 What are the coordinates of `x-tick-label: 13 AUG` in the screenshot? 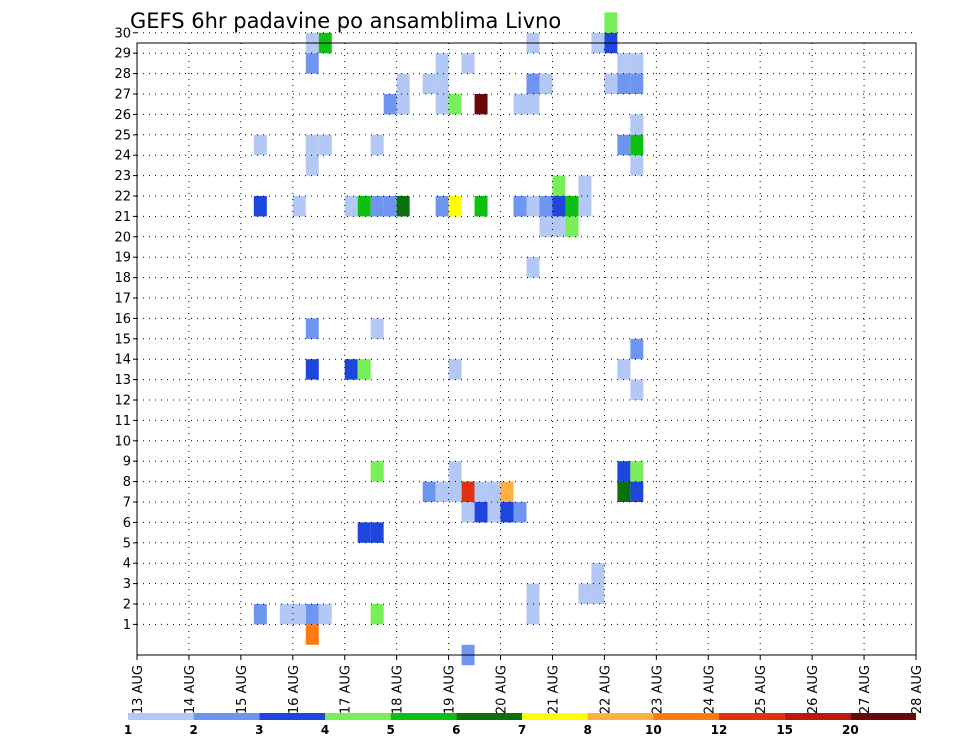 It's located at (138, 689).